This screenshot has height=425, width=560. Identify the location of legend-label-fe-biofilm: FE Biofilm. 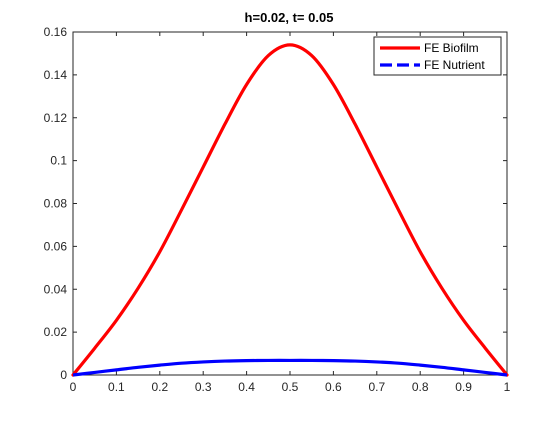
(451, 48).